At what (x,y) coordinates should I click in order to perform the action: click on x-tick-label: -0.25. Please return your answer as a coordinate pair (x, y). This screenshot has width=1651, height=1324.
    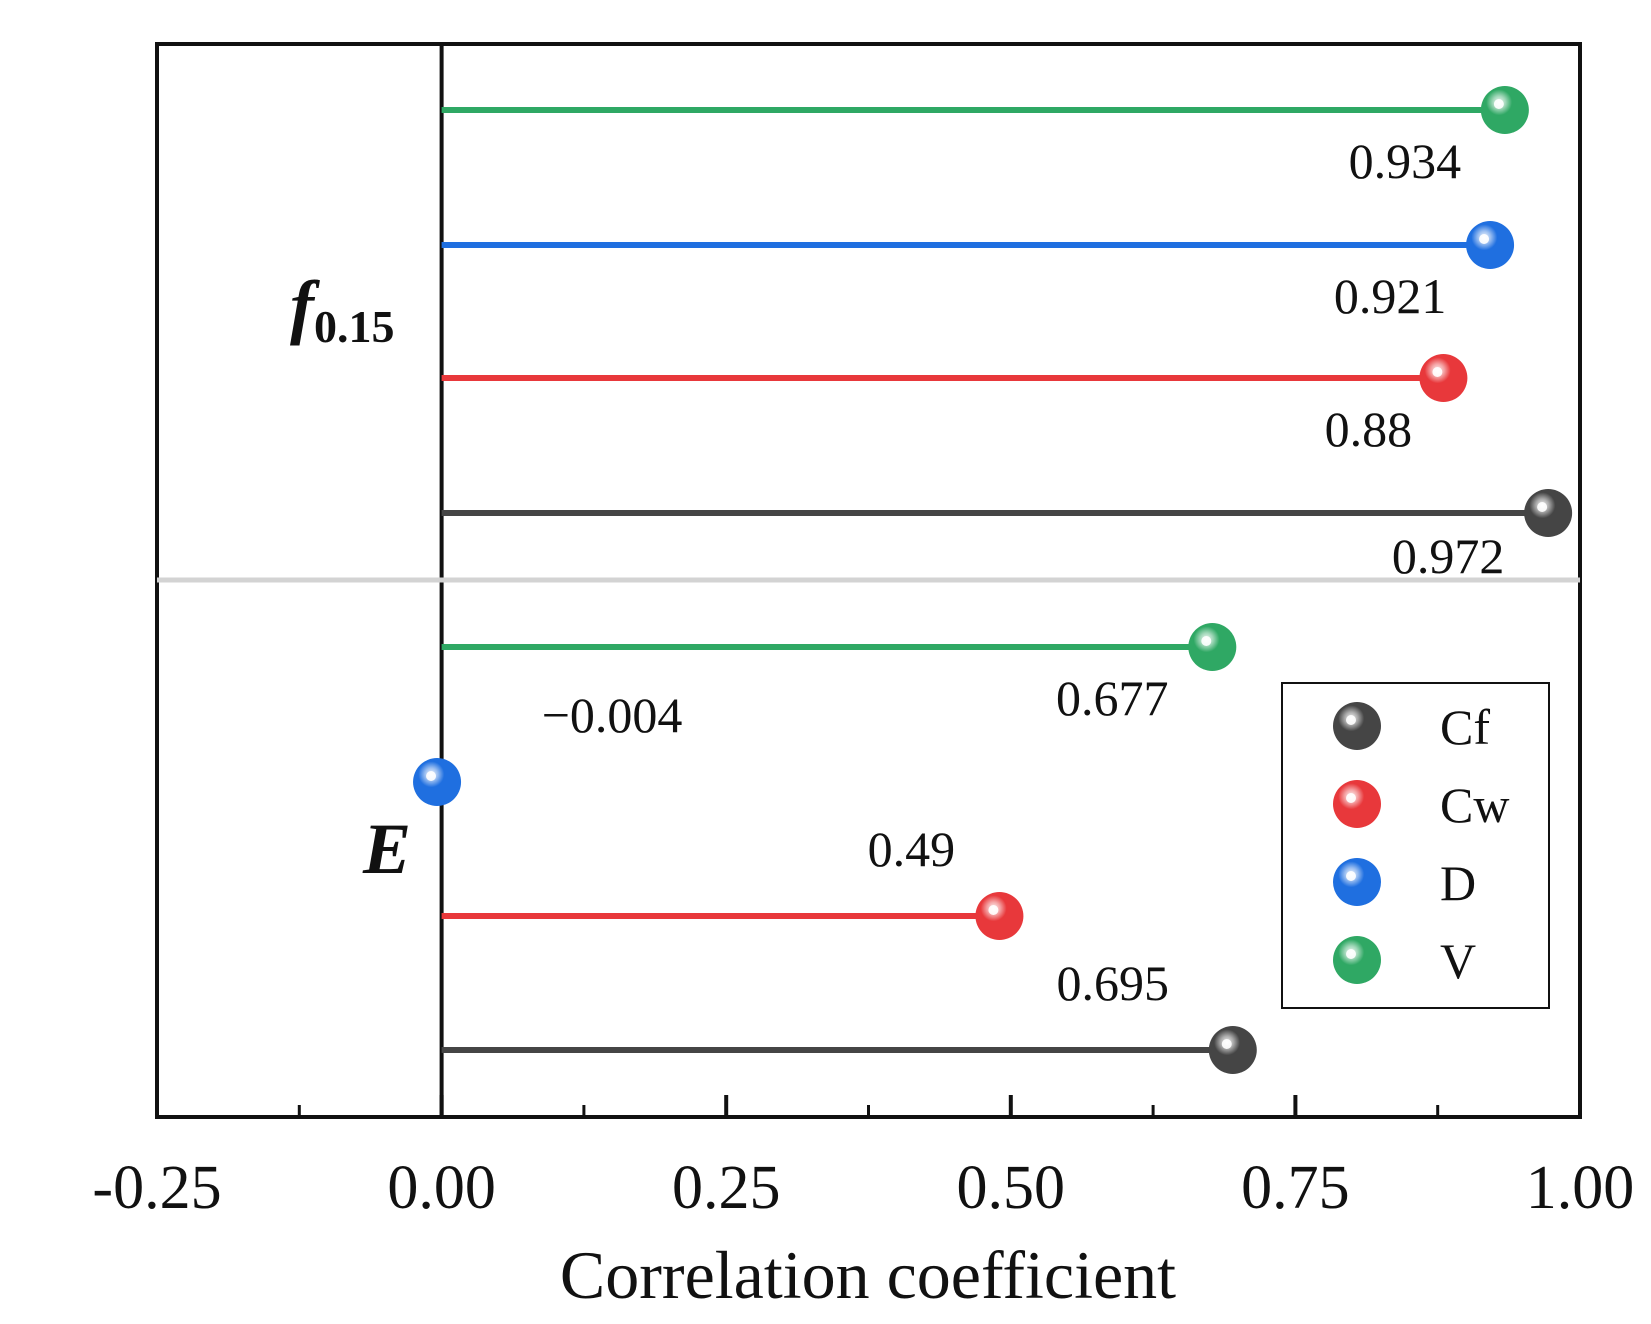
    Looking at the image, I should click on (156, 1188).